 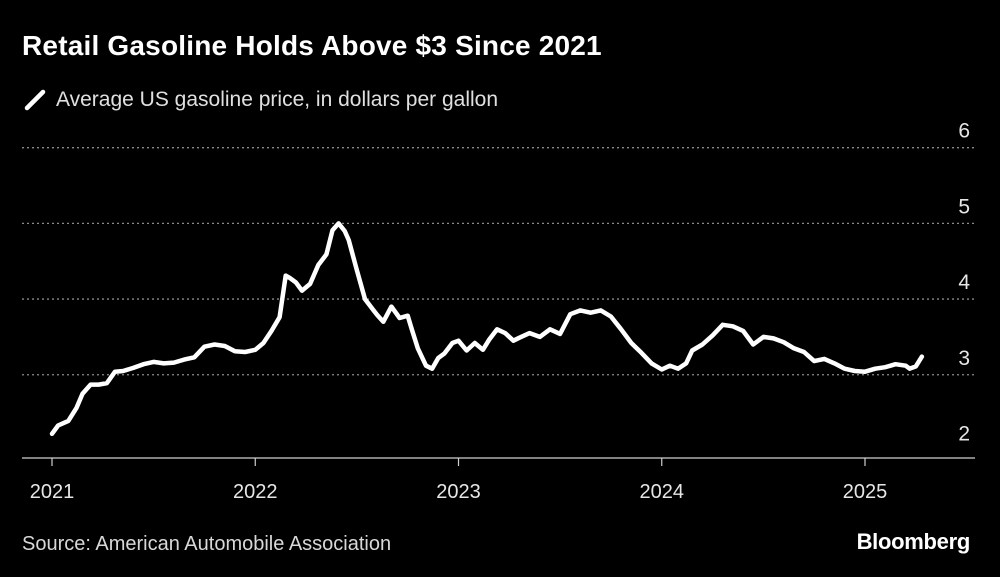 What do you see at coordinates (964, 433) in the screenshot?
I see `y-tick-label-2: 2` at bounding box center [964, 433].